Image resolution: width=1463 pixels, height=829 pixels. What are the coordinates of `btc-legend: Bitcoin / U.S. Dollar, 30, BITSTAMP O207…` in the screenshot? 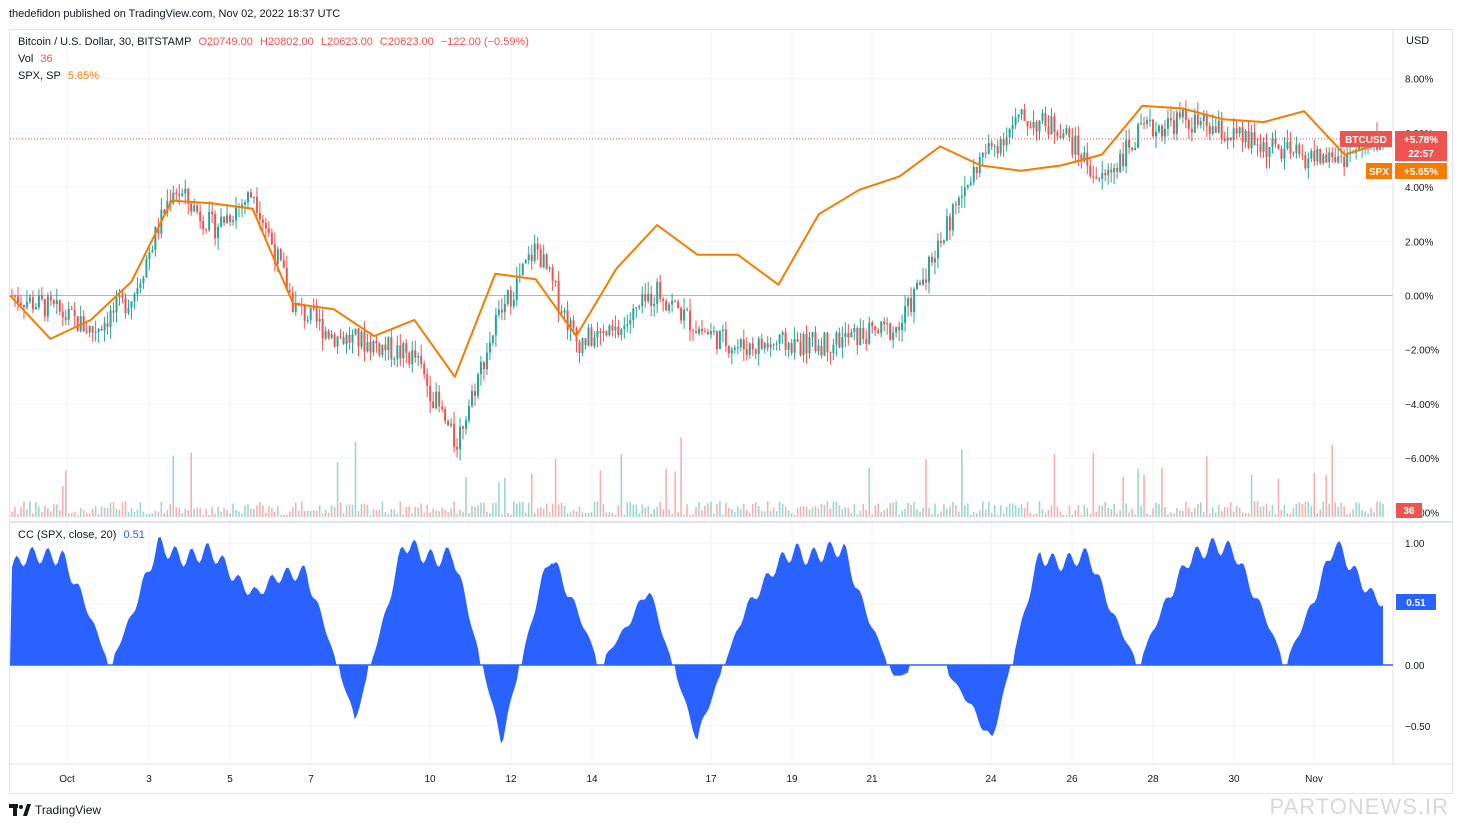 It's located at (275, 42).